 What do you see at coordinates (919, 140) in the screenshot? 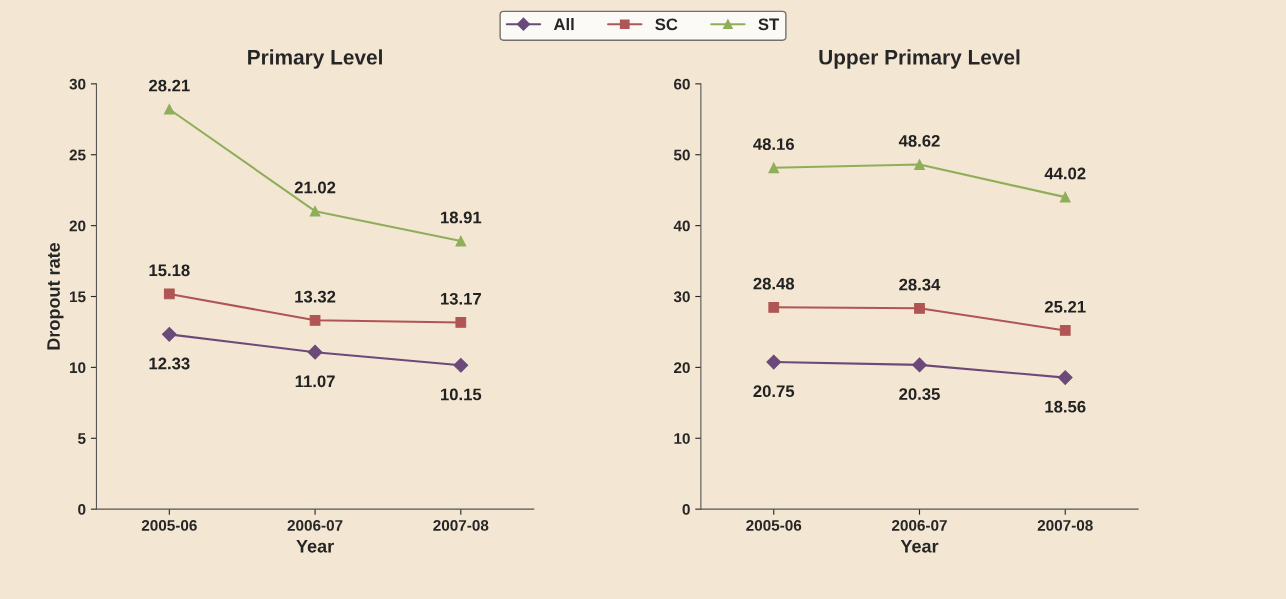
I see `data-label: 48.62` at bounding box center [919, 140].